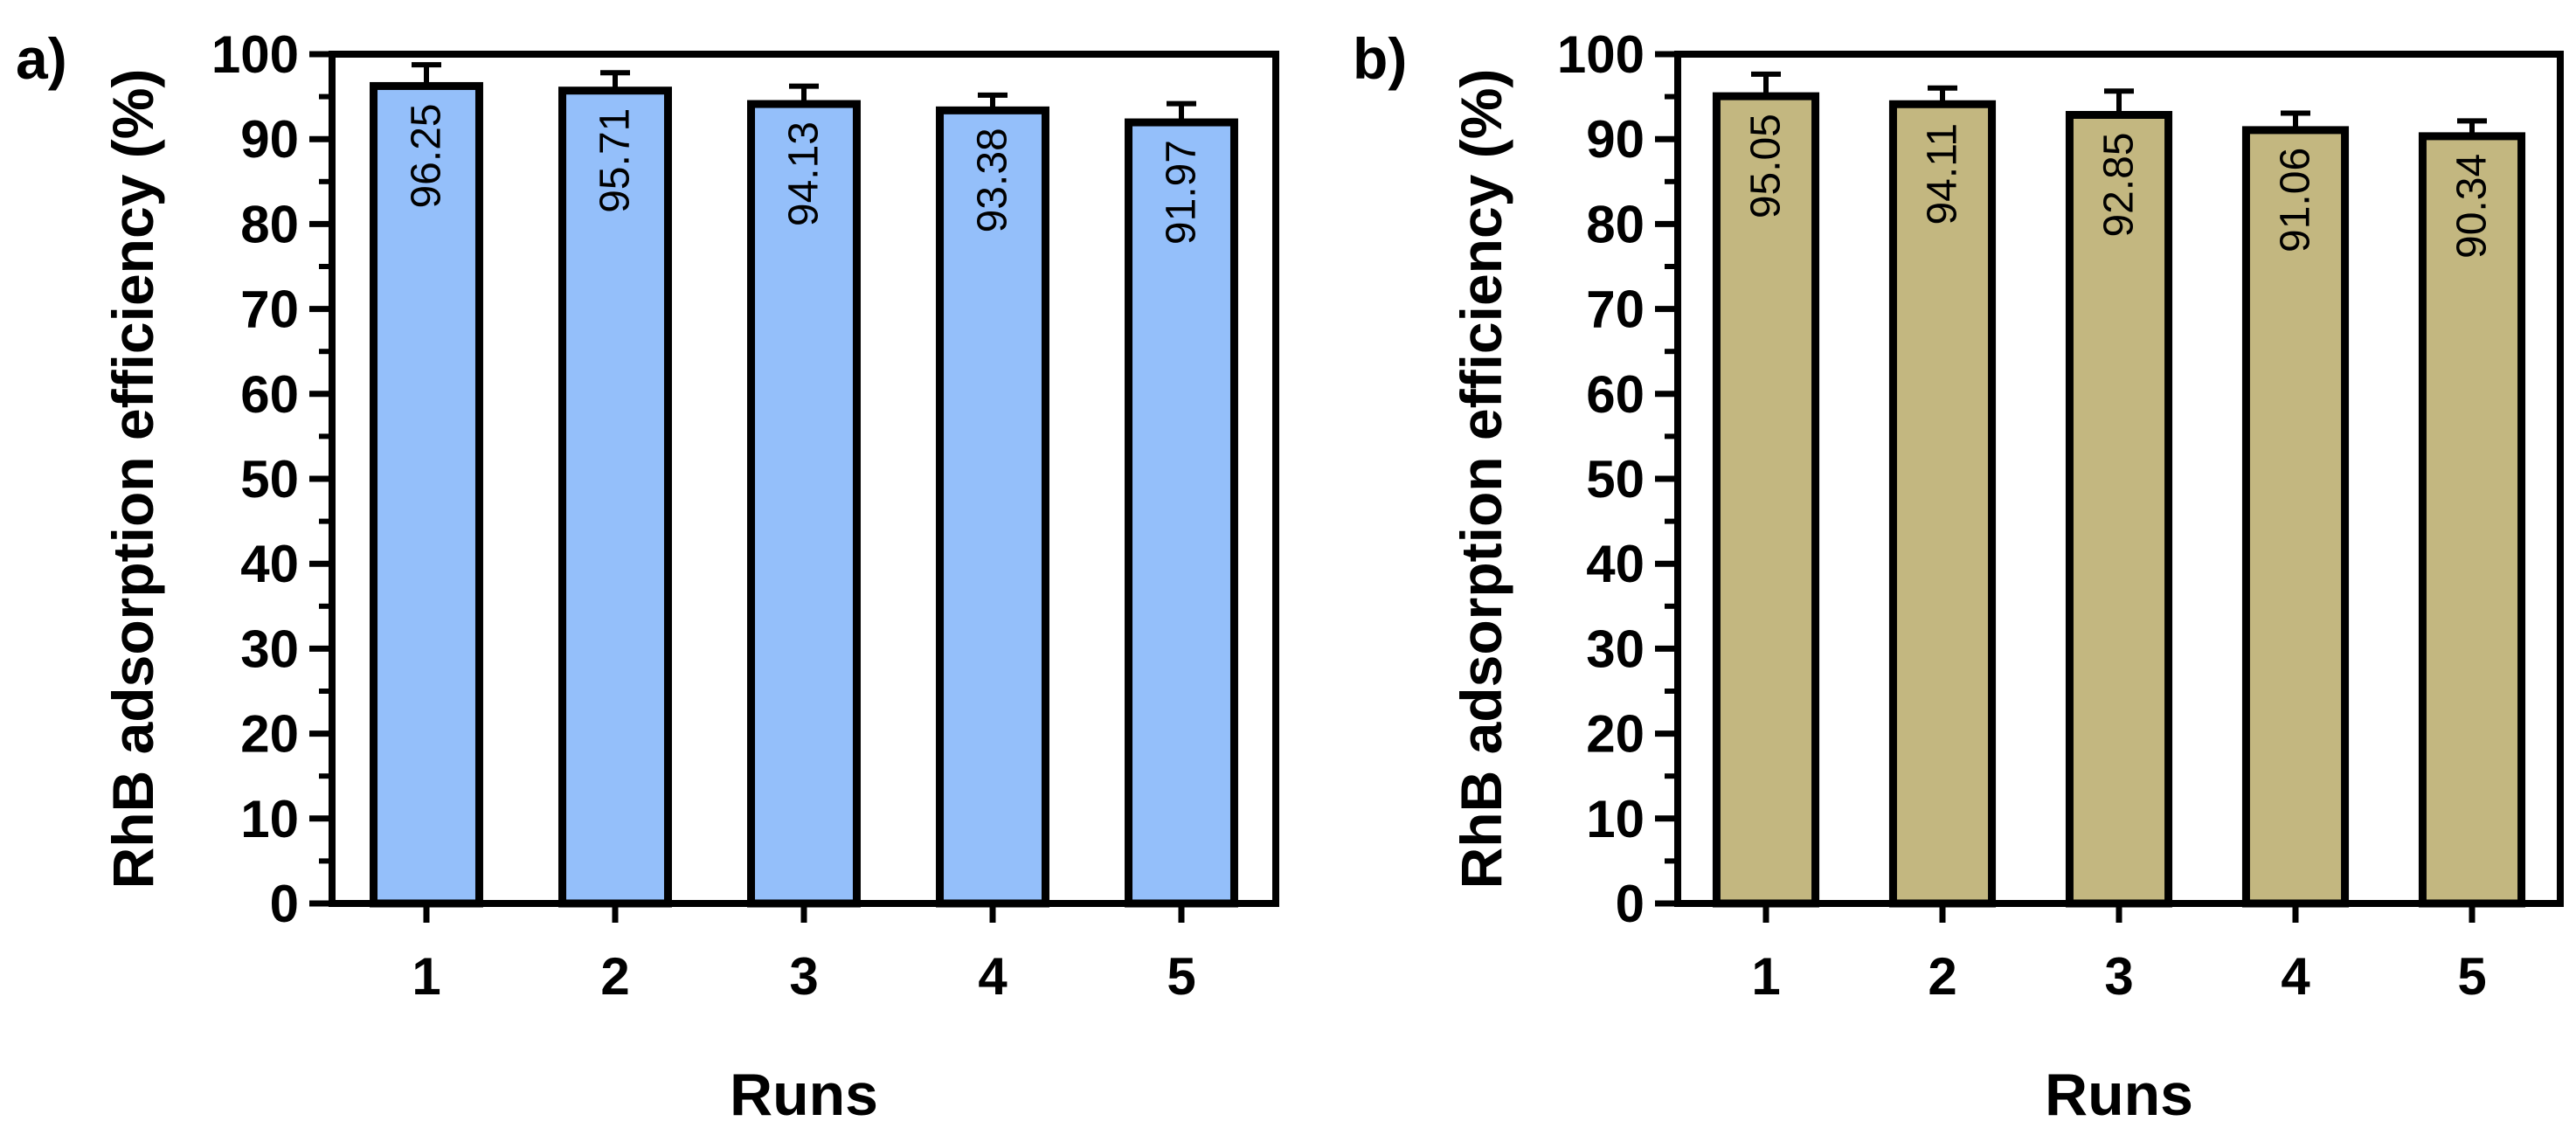  What do you see at coordinates (2119, 184) in the screenshot?
I see `bar-value-label: 92.85` at bounding box center [2119, 184].